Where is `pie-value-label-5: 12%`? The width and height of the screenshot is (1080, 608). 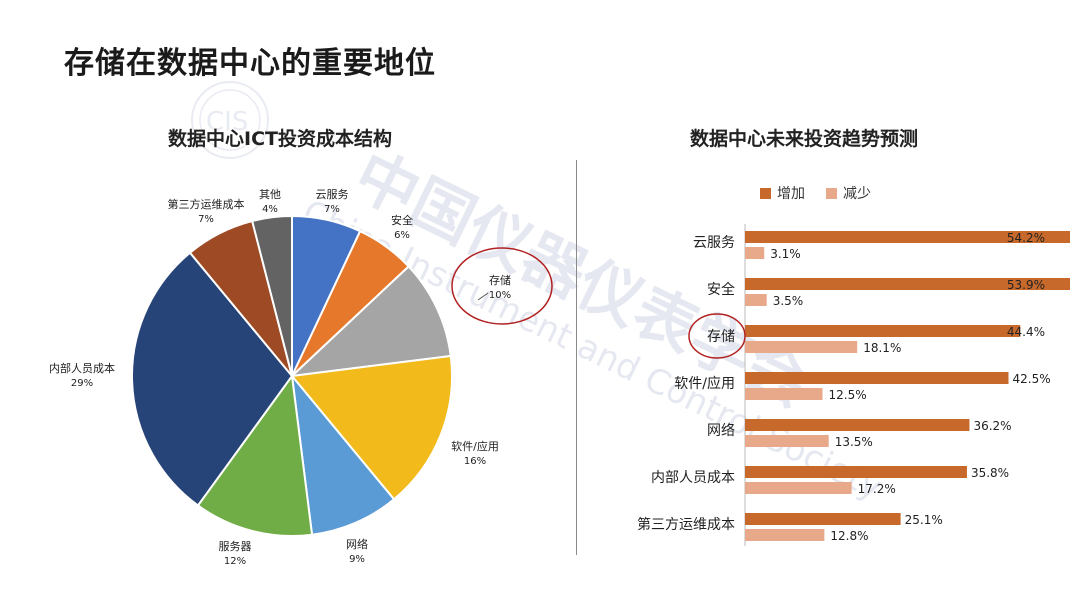 pie-value-label-5: 12% is located at coordinates (235, 561).